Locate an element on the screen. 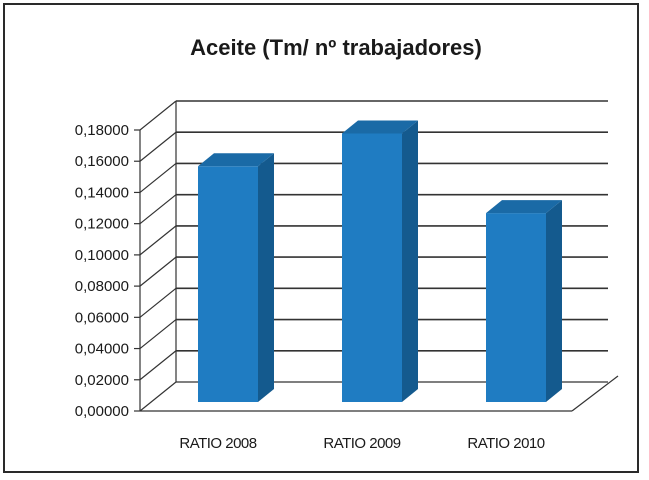 This screenshot has height=480, width=649. y-tick-label: 0,10000 is located at coordinates (102, 255).